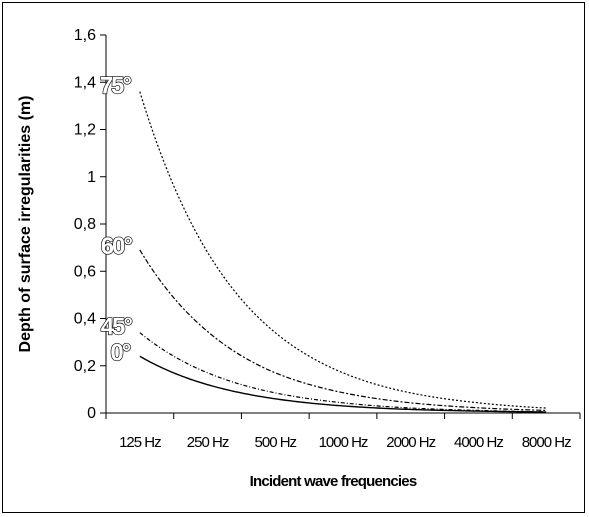 The height and width of the screenshot is (517, 589). What do you see at coordinates (117, 327) in the screenshot?
I see `series-label: 45°` at bounding box center [117, 327].